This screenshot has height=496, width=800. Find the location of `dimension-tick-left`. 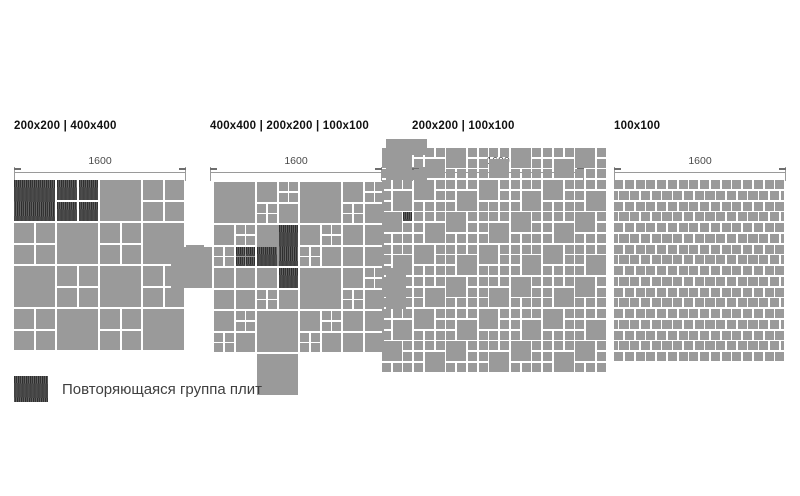

dimension-tick-left is located at coordinates (617, 169).